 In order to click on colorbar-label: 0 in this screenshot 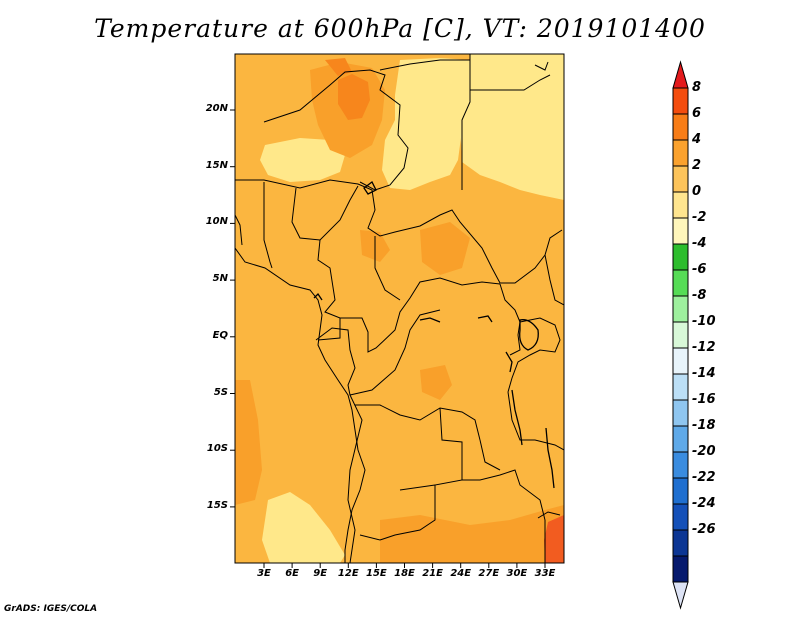, I will do `click(697, 191)`.